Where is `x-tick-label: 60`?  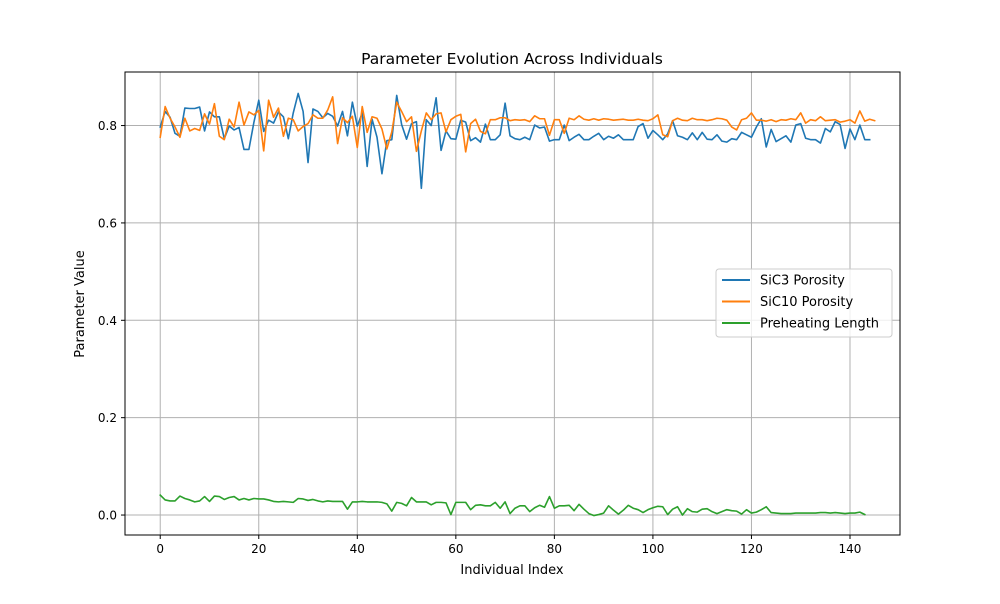
x-tick-label: 60 is located at coordinates (455, 549).